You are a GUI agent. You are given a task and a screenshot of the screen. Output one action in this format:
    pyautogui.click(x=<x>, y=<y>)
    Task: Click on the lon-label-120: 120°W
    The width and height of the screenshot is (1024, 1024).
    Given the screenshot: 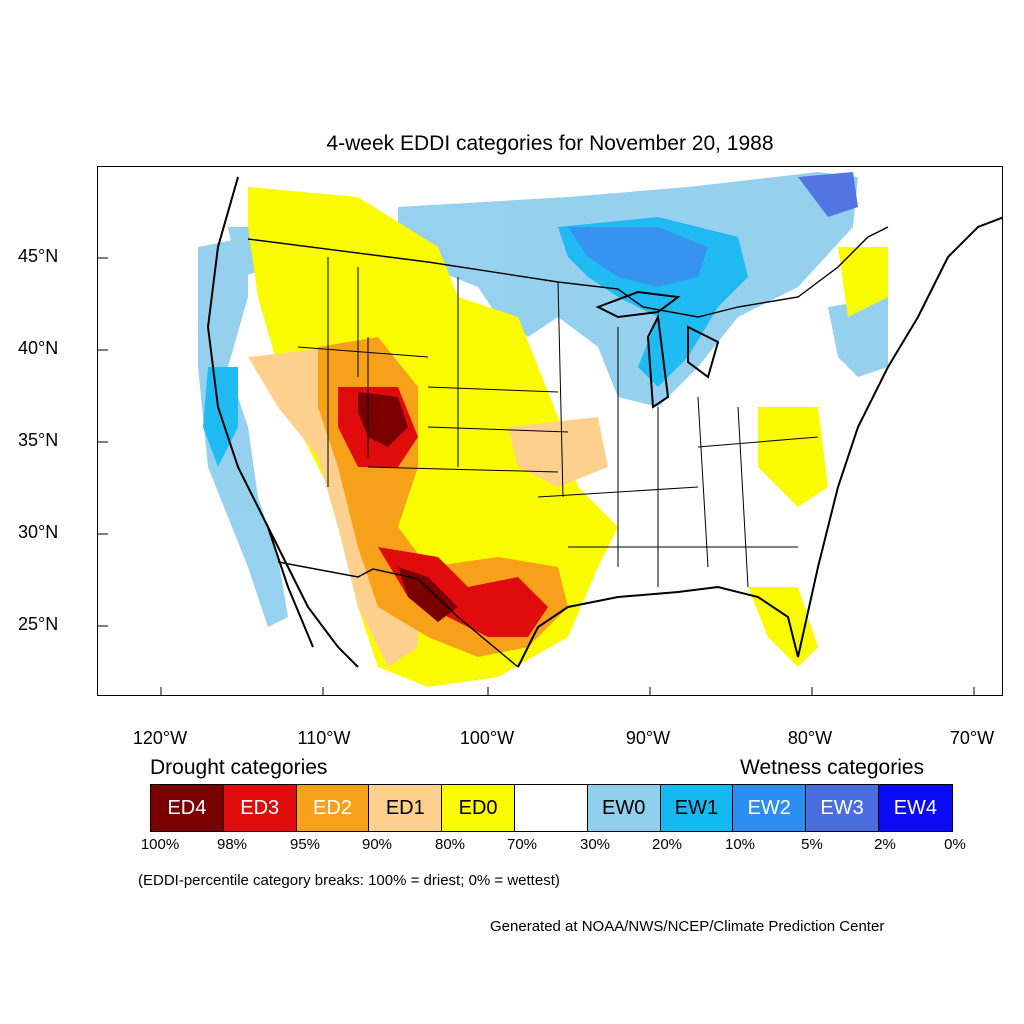 What is the action you would take?
    pyautogui.click(x=160, y=738)
    